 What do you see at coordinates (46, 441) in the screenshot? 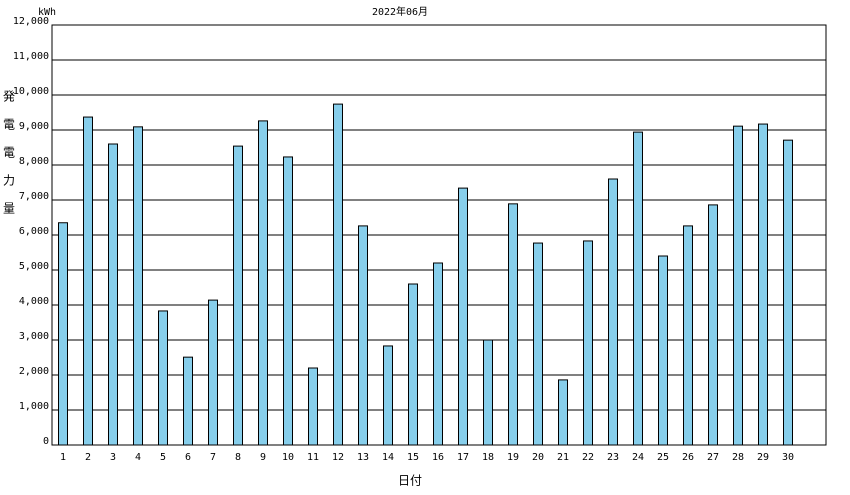
I see `y-tick-label: 0` at bounding box center [46, 441].